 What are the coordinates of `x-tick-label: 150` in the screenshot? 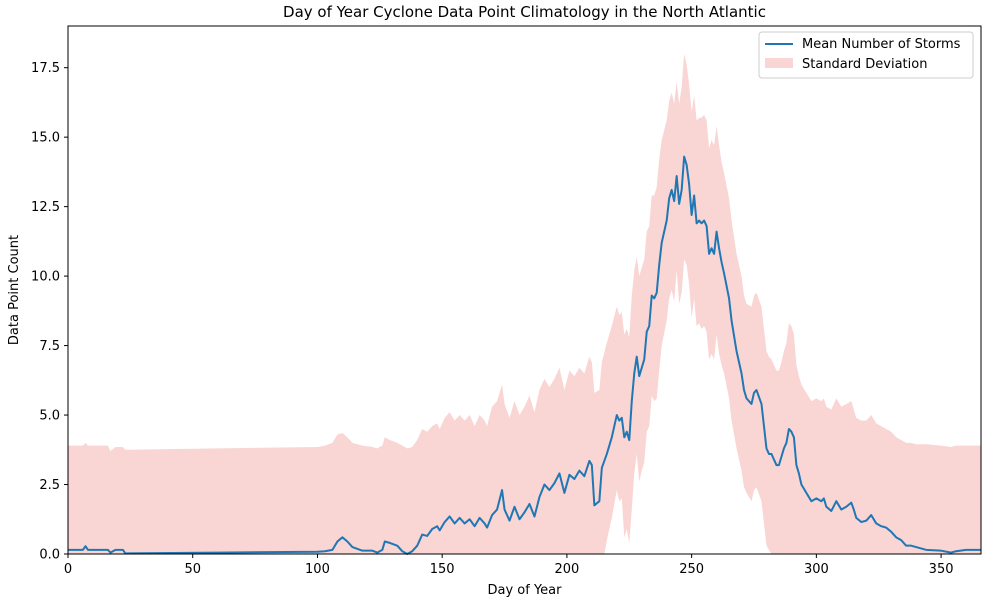 It's located at (442, 569).